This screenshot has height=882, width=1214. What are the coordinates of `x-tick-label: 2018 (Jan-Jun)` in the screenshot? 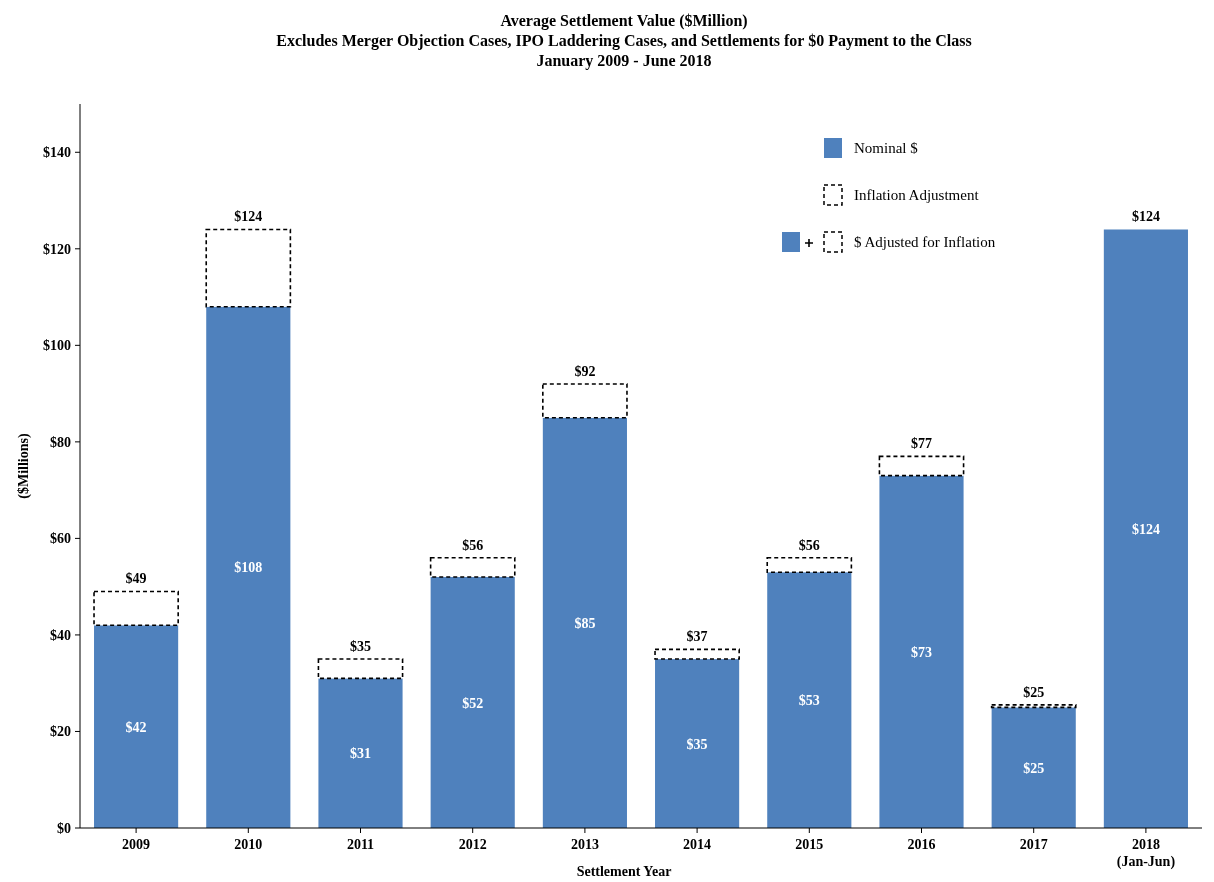 It's located at (1146, 853).